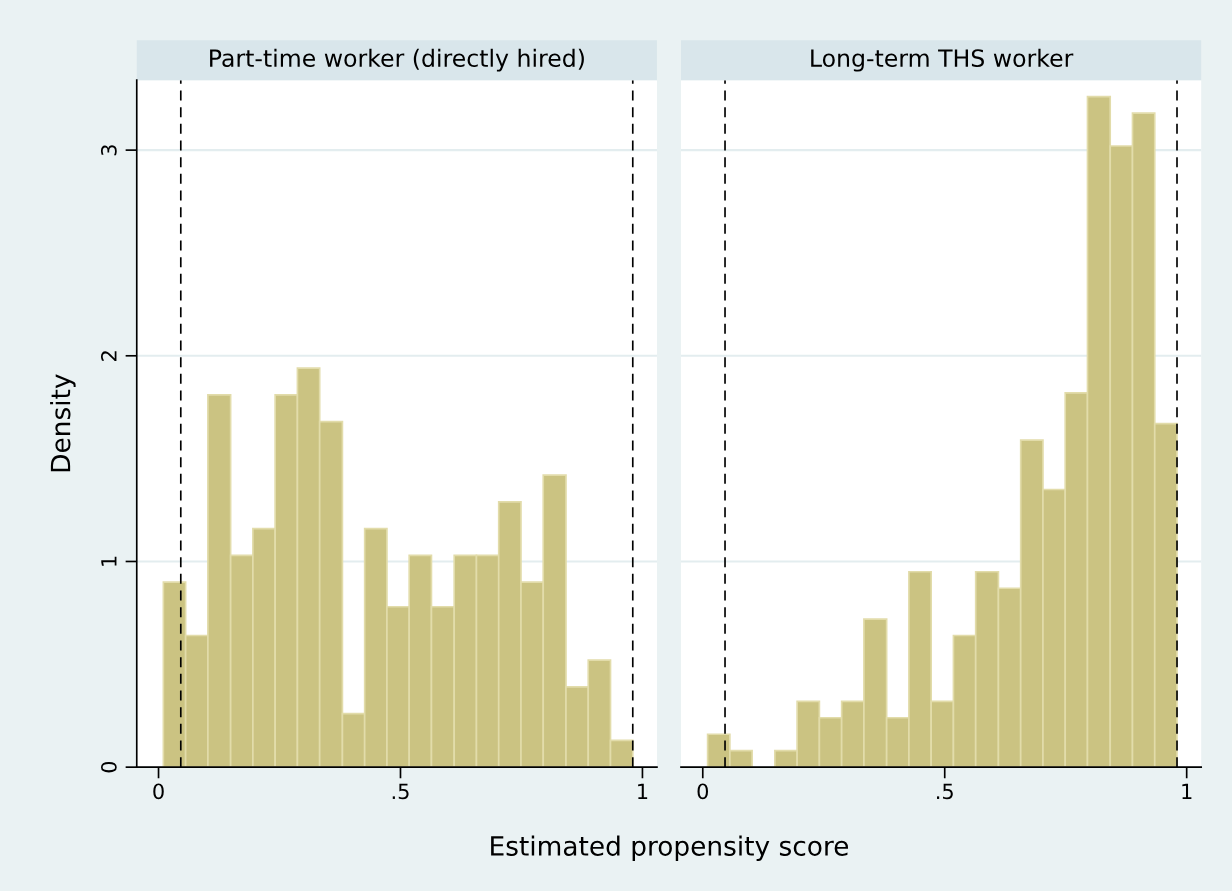 This screenshot has width=1232, height=891. I want to click on y-tick-label: 2, so click(108, 356).